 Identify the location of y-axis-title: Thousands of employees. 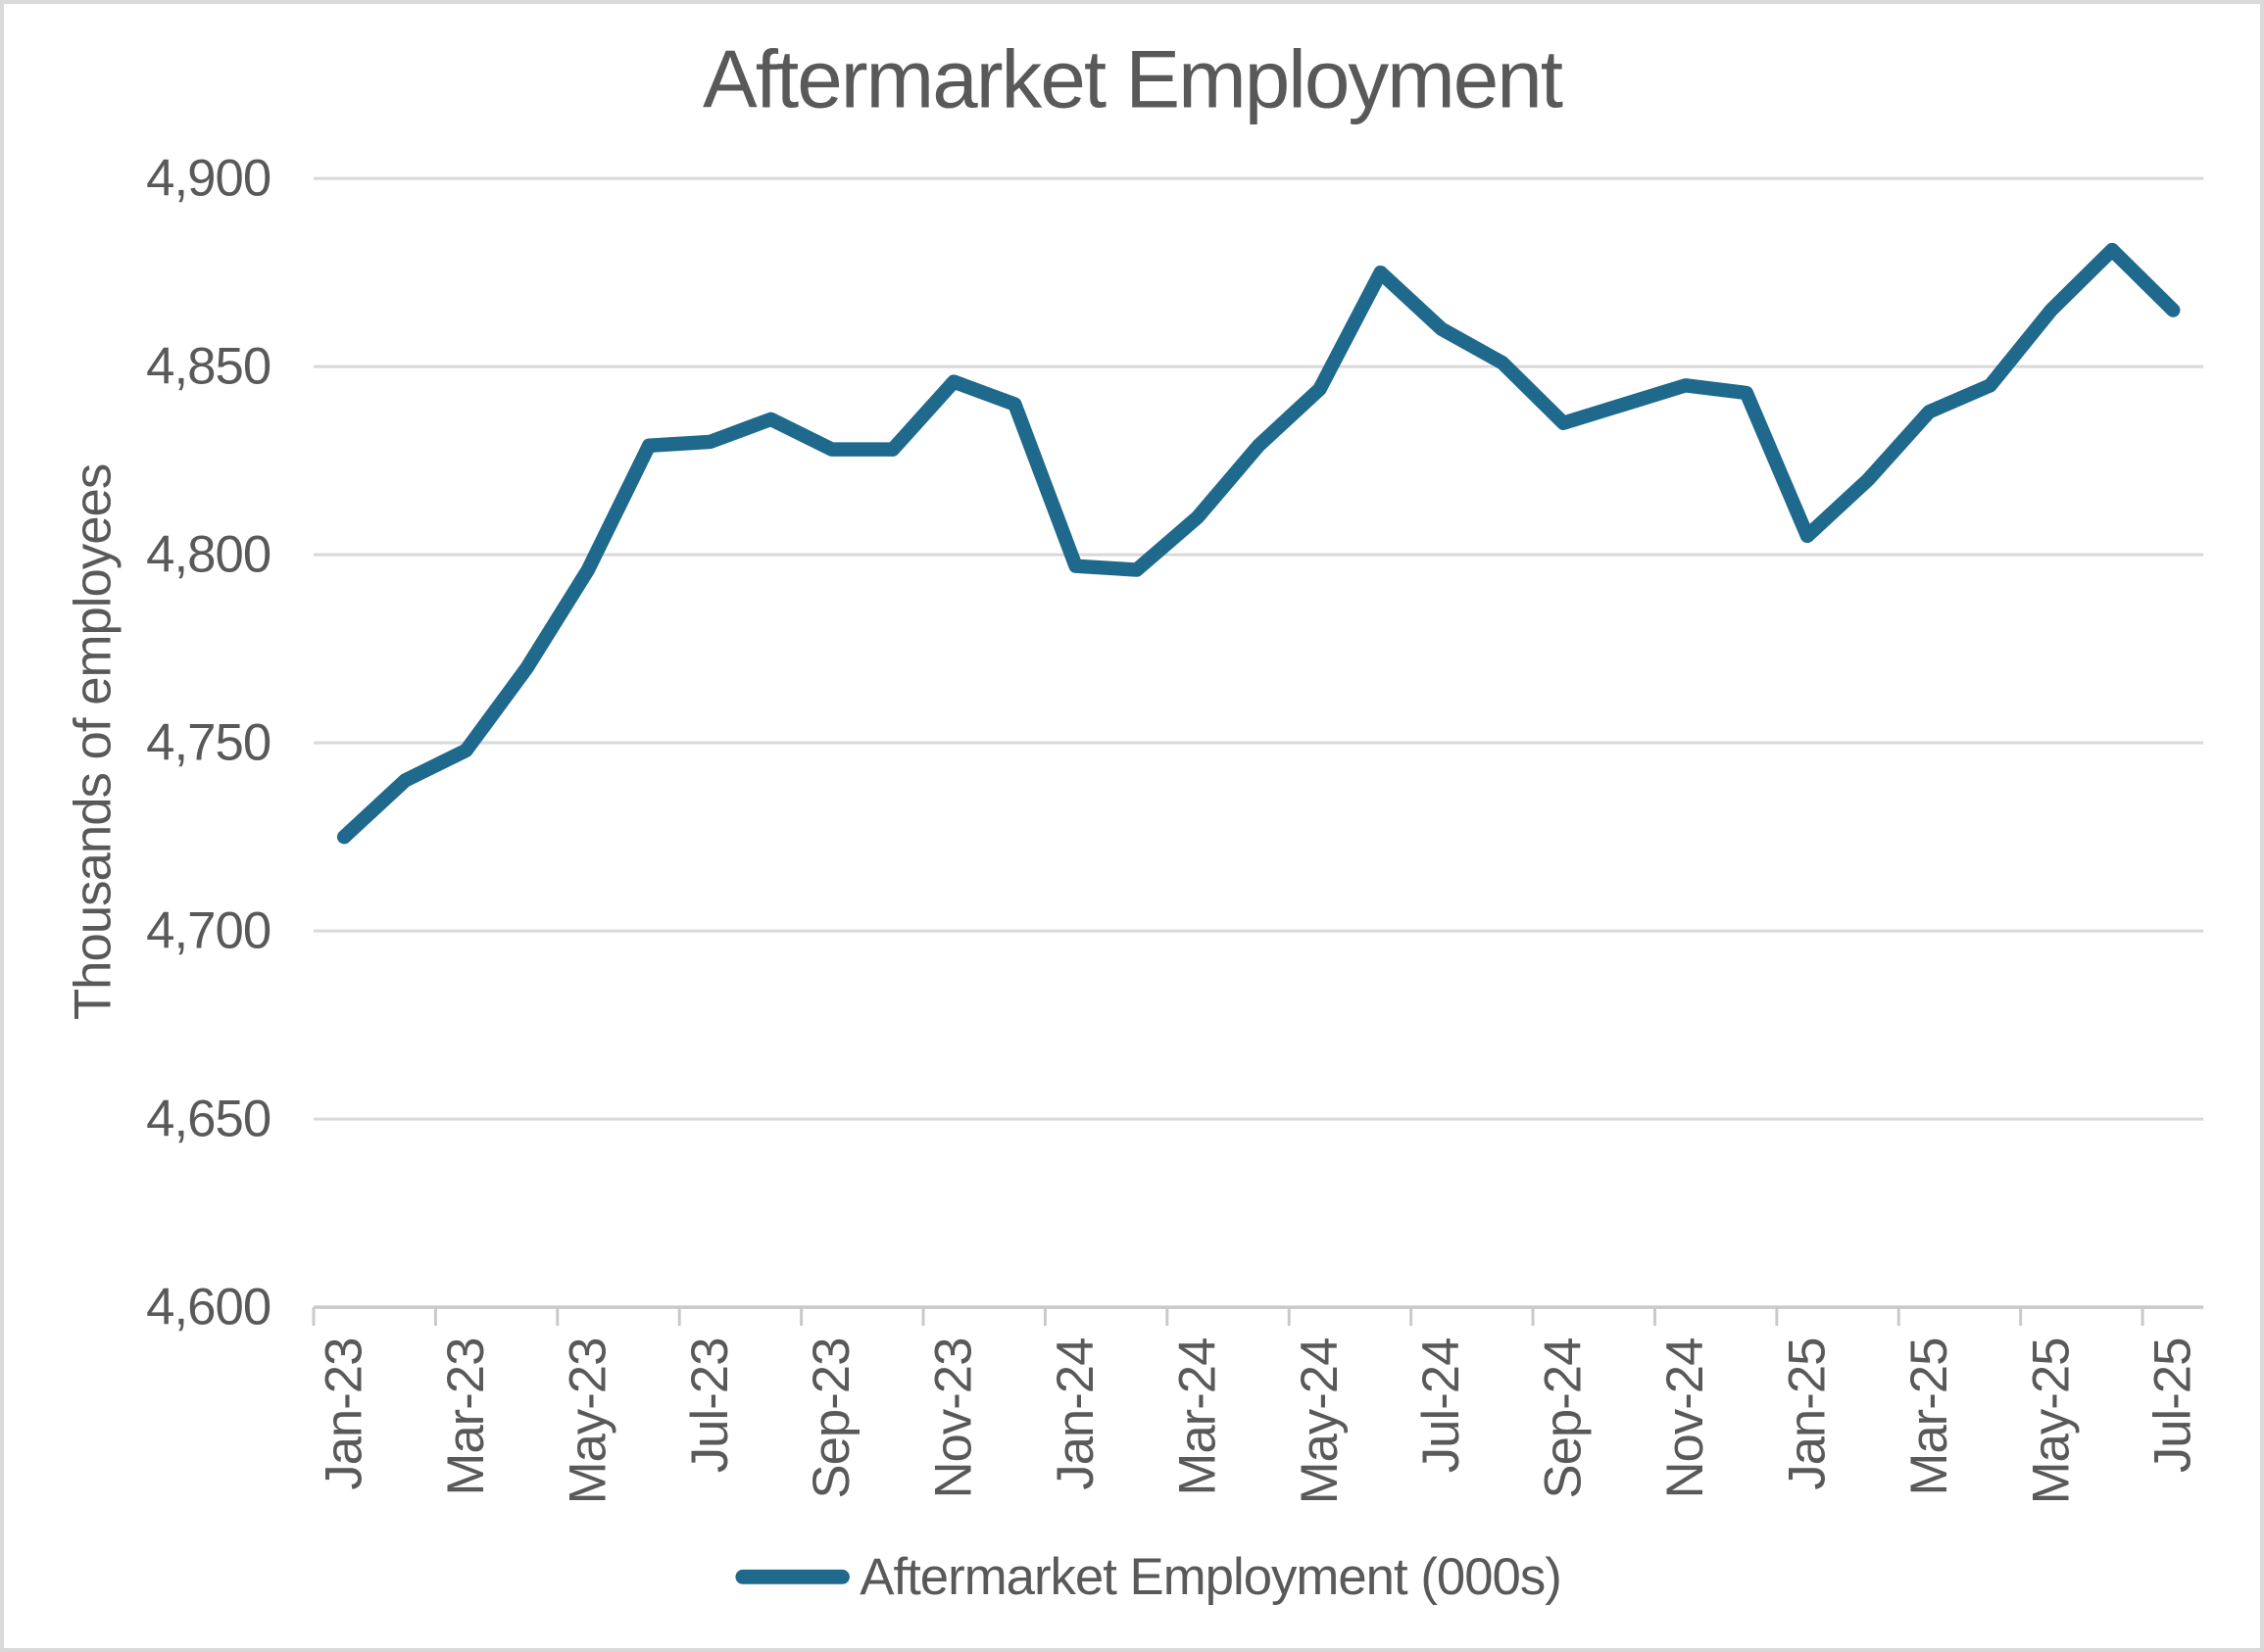
(94, 742).